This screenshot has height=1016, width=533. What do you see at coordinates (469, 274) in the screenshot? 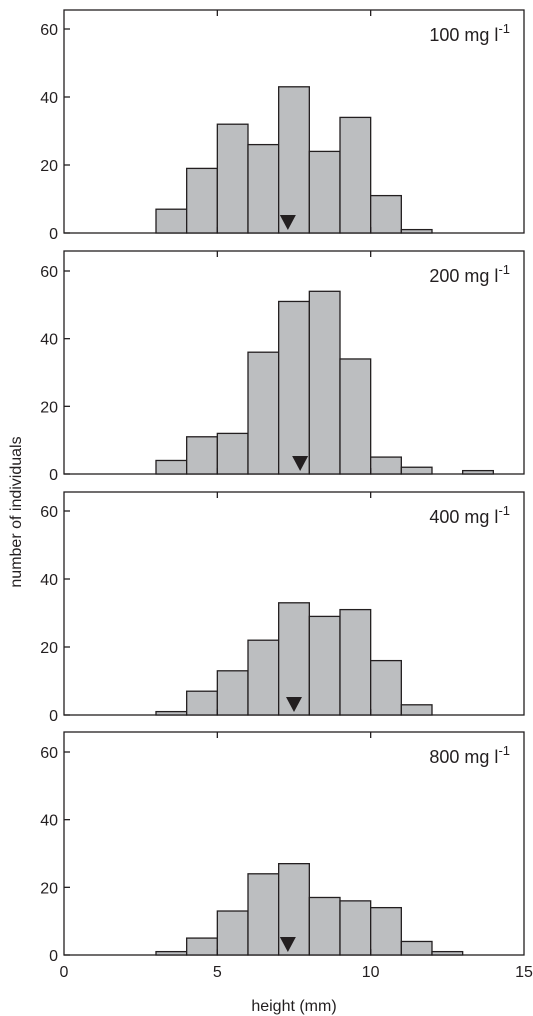
I see `panel-title: 200 mg l-1` at bounding box center [469, 274].